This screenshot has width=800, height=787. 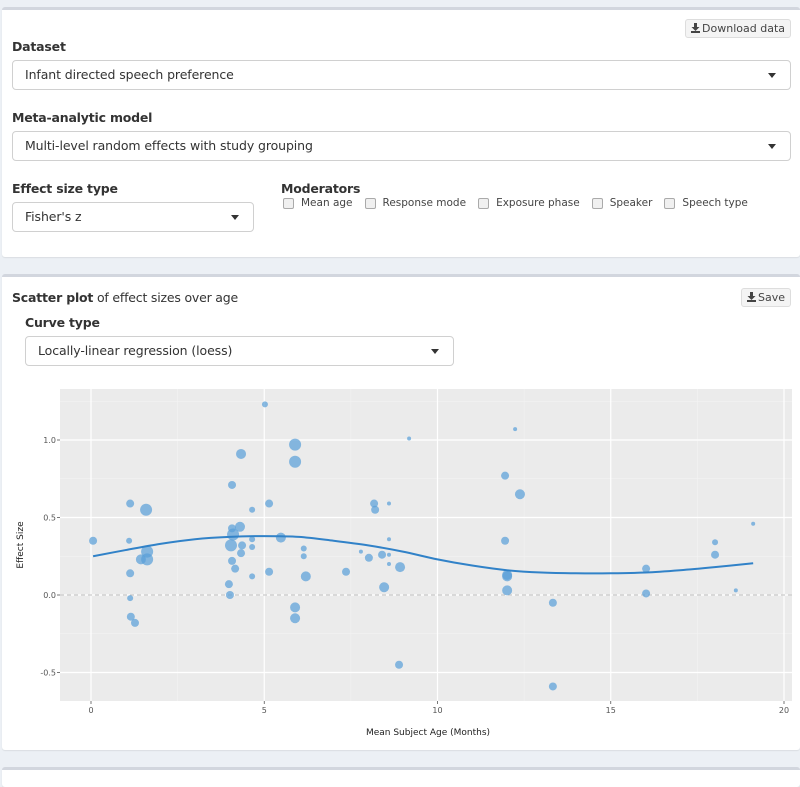 What do you see at coordinates (771, 297) in the screenshot?
I see `save-label: Save` at bounding box center [771, 297].